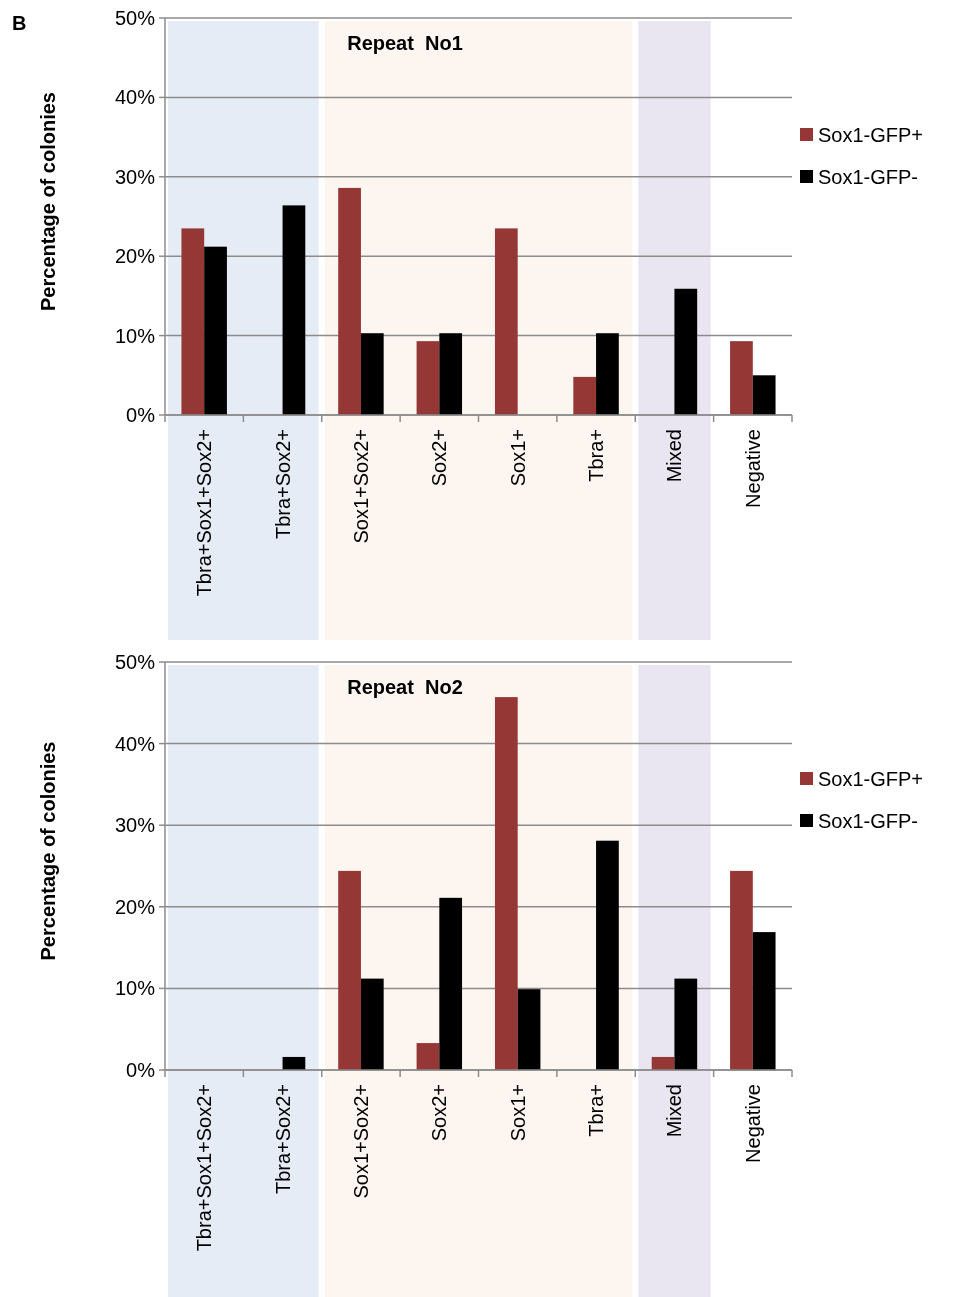 This screenshot has width=953, height=1297. Describe the element at coordinates (405, 687) in the screenshot. I see `text: Repeat No2` at that location.